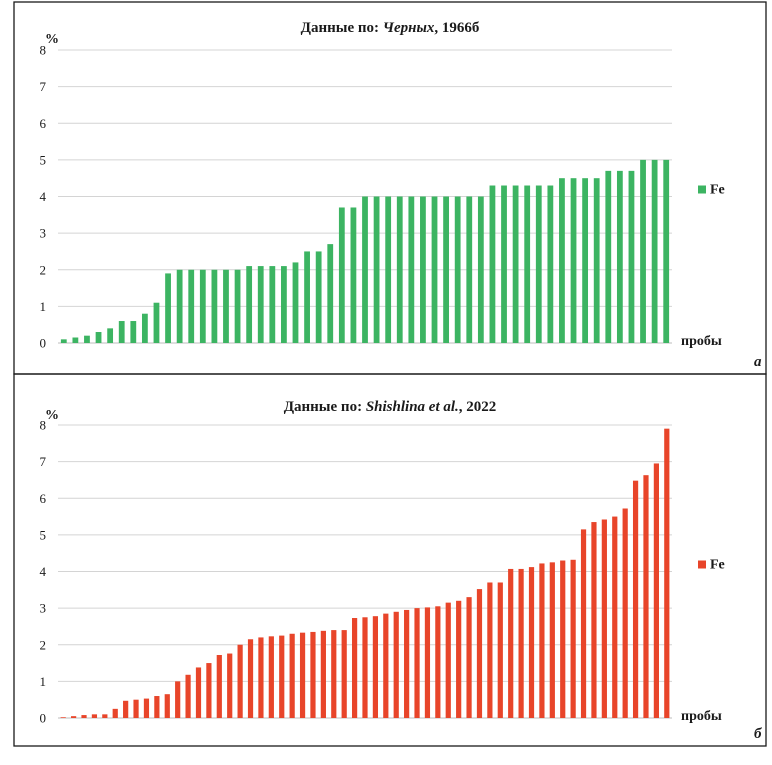 The height and width of the screenshot is (765, 772). Describe the element at coordinates (43, 196) in the screenshot. I see `y-tick-label: 4` at that location.